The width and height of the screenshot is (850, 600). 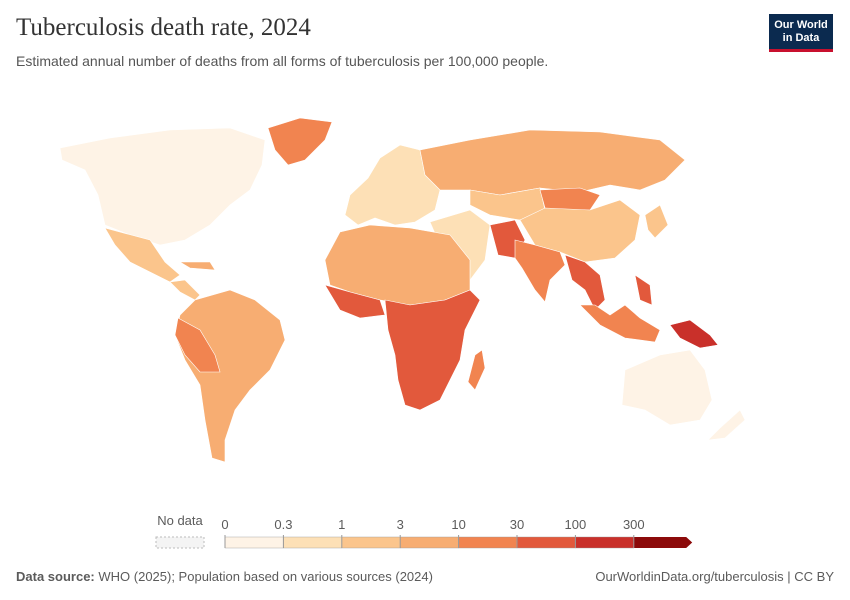 I want to click on legend-tick-label: 300, so click(x=634, y=524).